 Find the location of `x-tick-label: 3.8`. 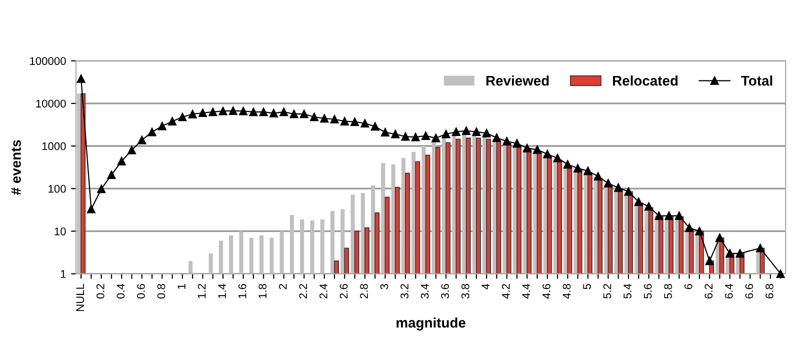

x-tick-label: 3.8 is located at coordinates (465, 291).